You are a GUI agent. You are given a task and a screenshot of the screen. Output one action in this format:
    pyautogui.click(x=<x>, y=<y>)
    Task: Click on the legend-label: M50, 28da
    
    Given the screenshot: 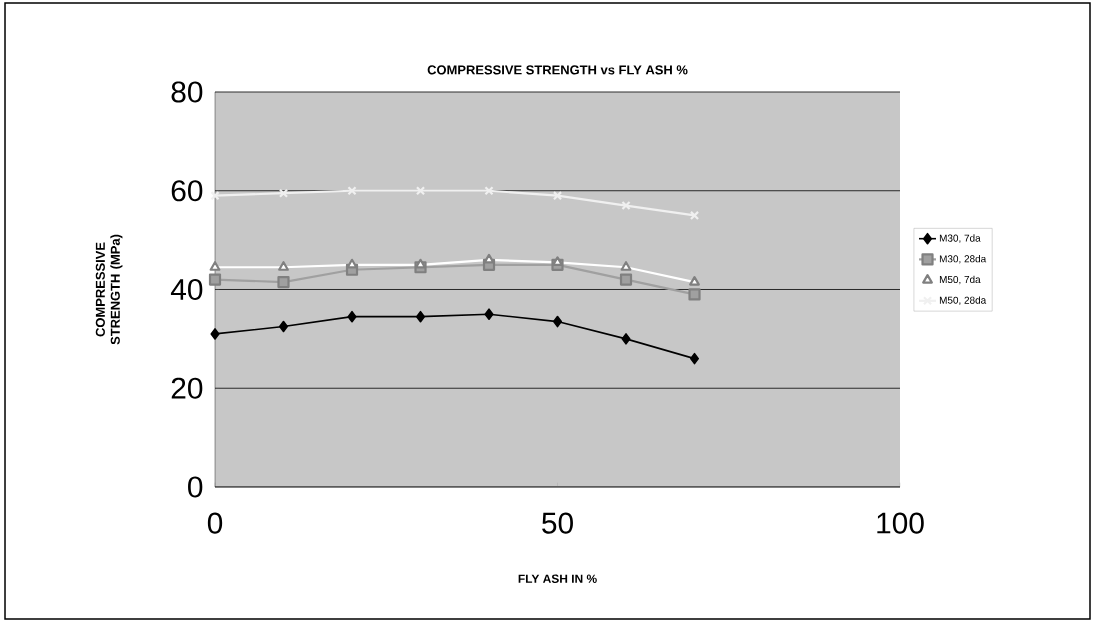 What is the action you would take?
    pyautogui.click(x=963, y=300)
    